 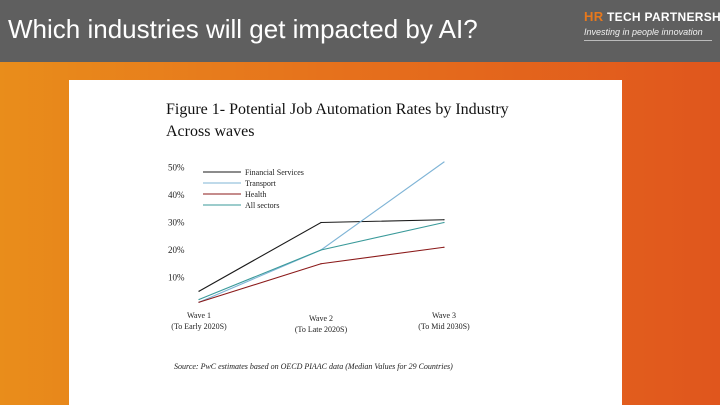 What do you see at coordinates (648, 40) in the screenshot?
I see `logo-divider` at bounding box center [648, 40].